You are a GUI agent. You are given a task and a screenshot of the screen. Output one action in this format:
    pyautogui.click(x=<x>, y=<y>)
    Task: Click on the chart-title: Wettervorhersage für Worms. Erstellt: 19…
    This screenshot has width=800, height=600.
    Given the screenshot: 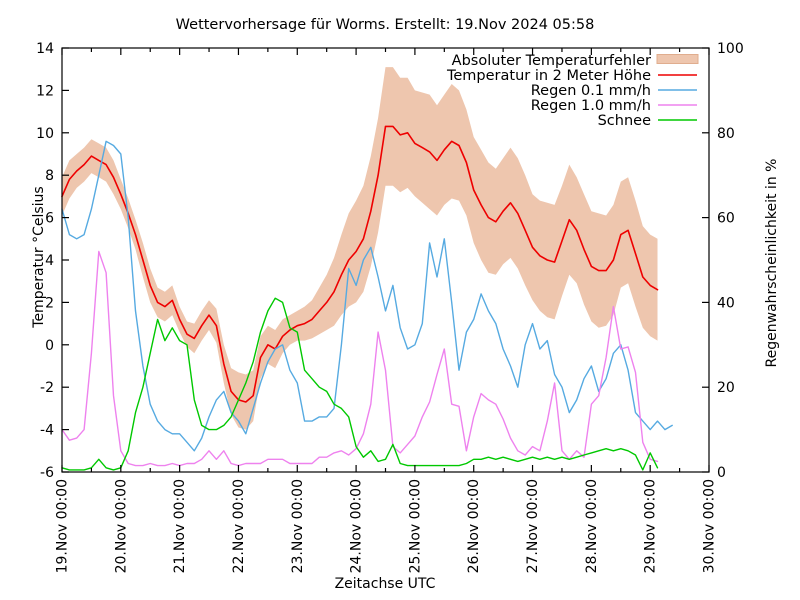 What is the action you would take?
    pyautogui.click(x=385, y=25)
    